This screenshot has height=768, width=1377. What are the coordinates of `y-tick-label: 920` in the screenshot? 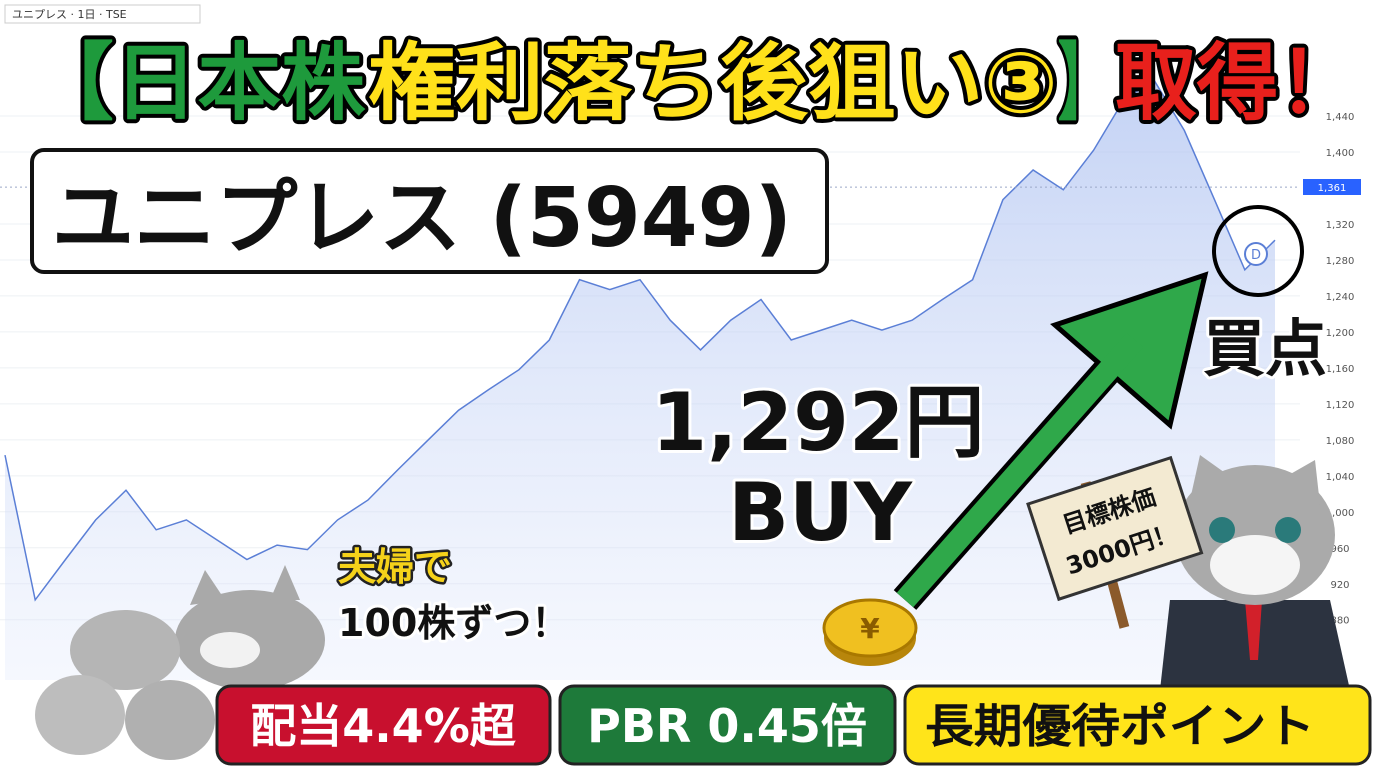 It's located at (1339, 585).